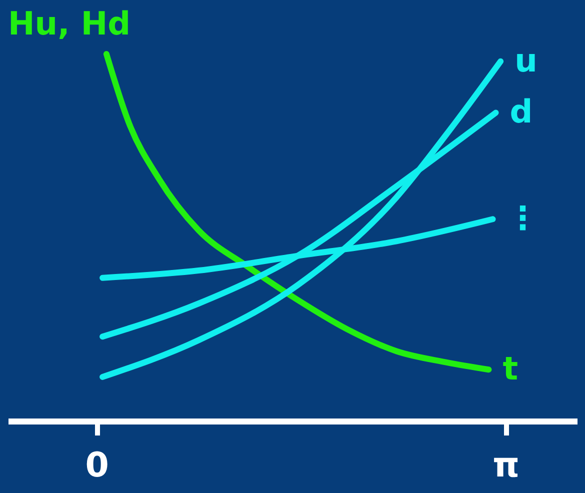  What do you see at coordinates (69, 23) in the screenshot?
I see `y-axis-title: Hu, Hd` at bounding box center [69, 23].